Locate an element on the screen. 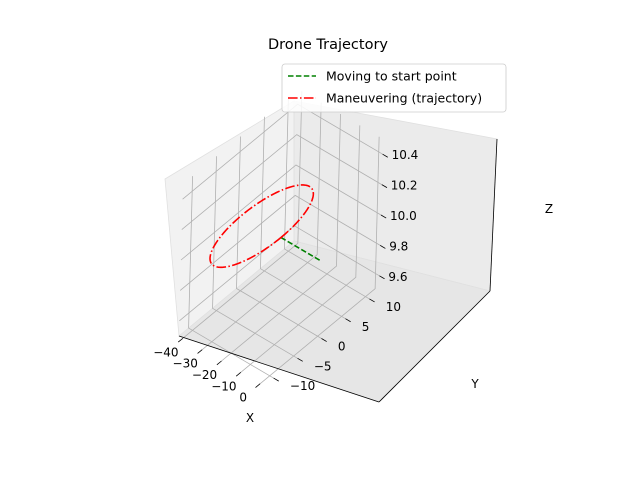  x-tick-label: 0 is located at coordinates (243, 398).